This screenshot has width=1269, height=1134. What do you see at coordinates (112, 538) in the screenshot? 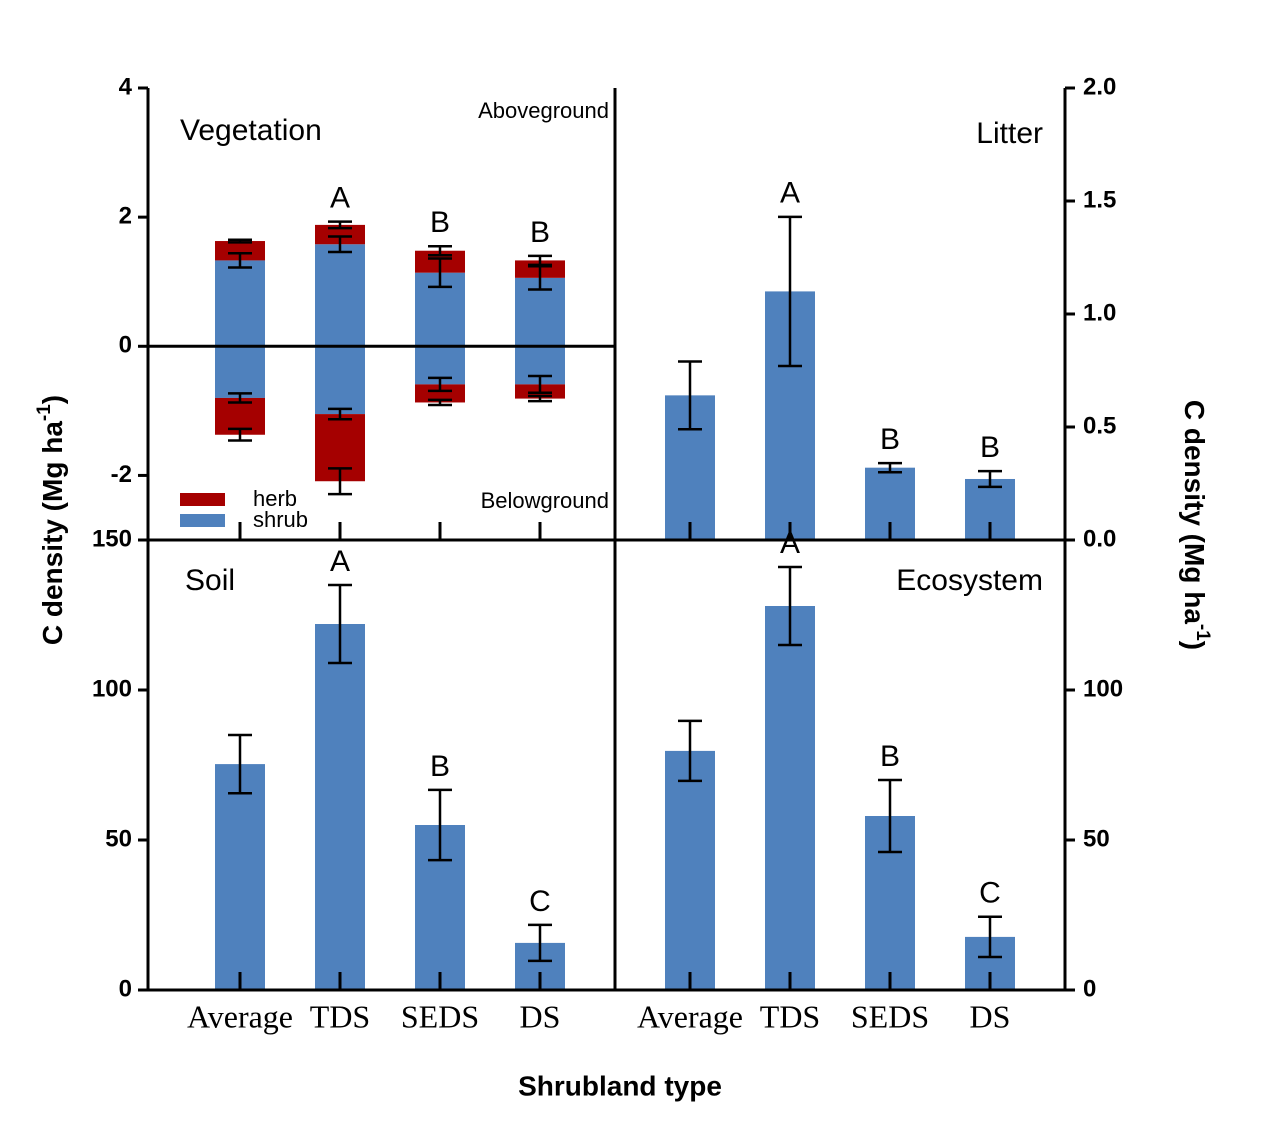
I see `y-tick-label: 150` at bounding box center [112, 538].